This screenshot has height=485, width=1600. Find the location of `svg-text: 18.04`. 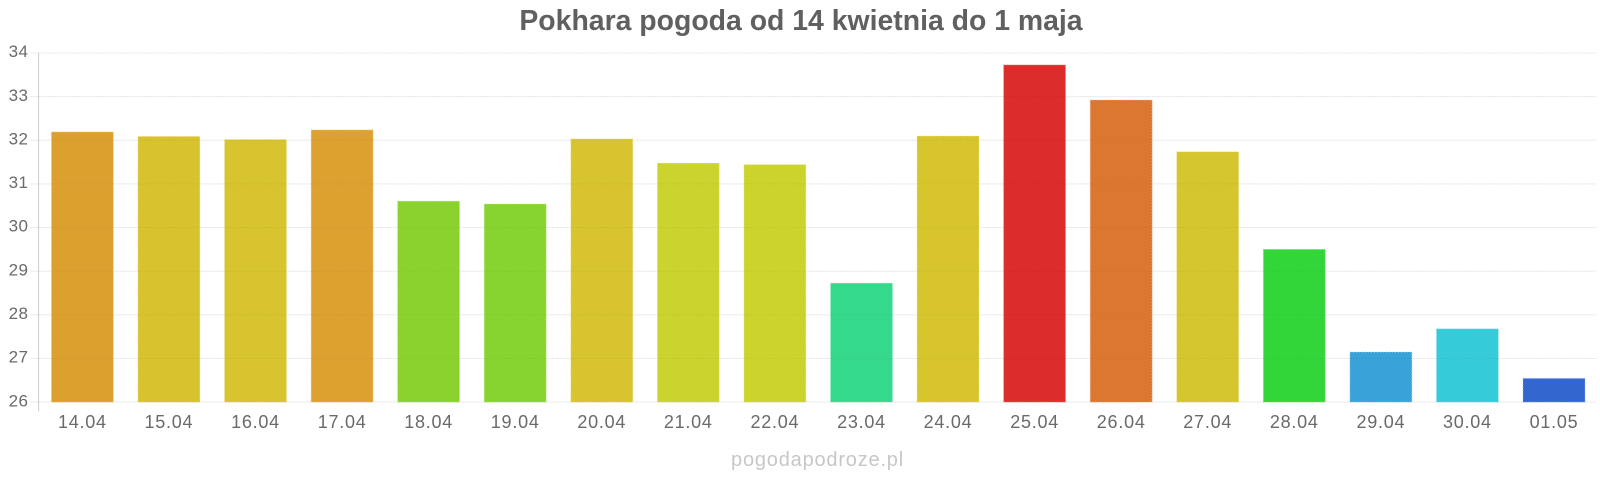

svg-text: 18.04 is located at coordinates (428, 422).